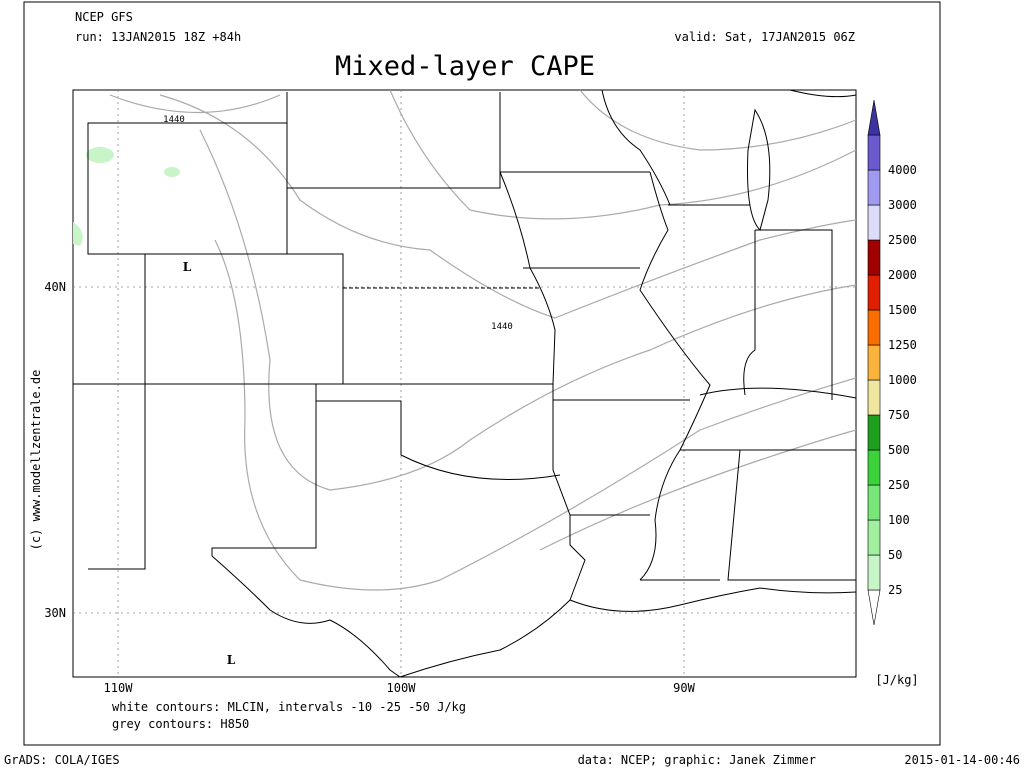  Describe the element at coordinates (899, 520) in the screenshot. I see `colorbar-label: 100` at that location.